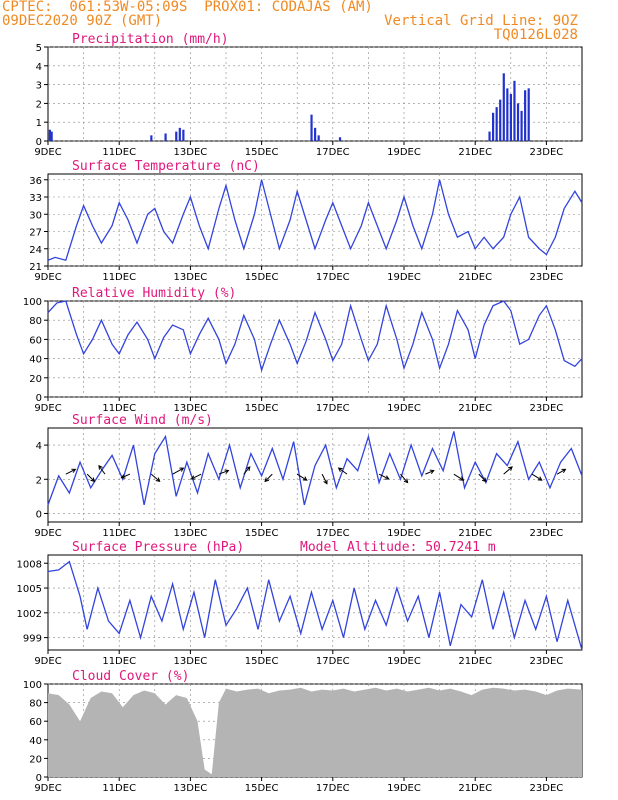 This screenshot has height=800, width=618. What do you see at coordinates (142, 420) in the screenshot?
I see `wind-title: Surface Wind (m/s)` at bounding box center [142, 420].